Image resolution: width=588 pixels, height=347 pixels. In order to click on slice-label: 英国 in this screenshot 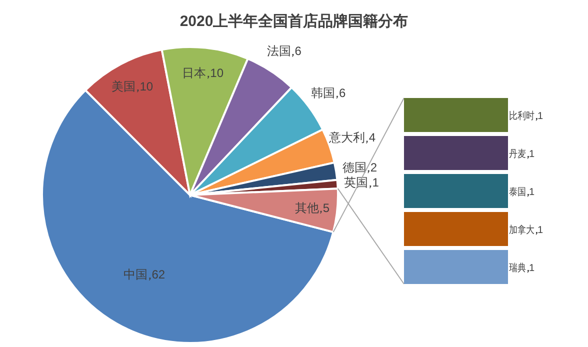, I will do `click(356, 182)`.